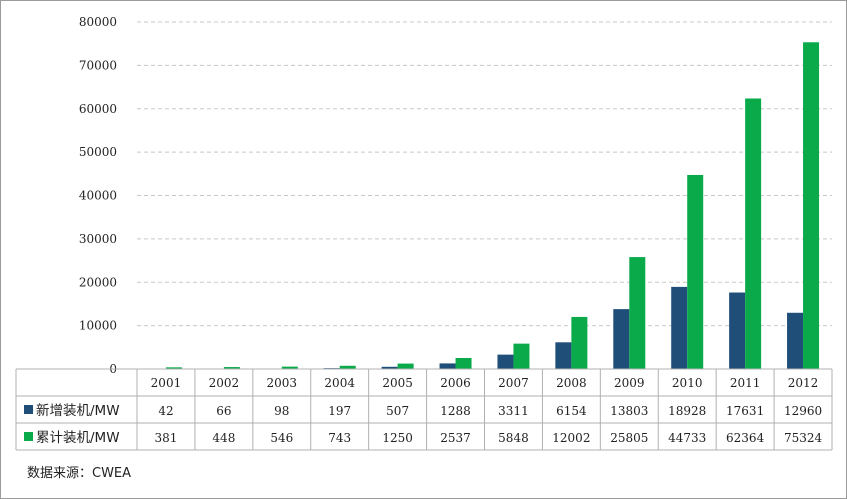 This screenshot has width=847, height=499. Describe the element at coordinates (339, 383) in the screenshot. I see `x-tick-label: 2004` at that location.